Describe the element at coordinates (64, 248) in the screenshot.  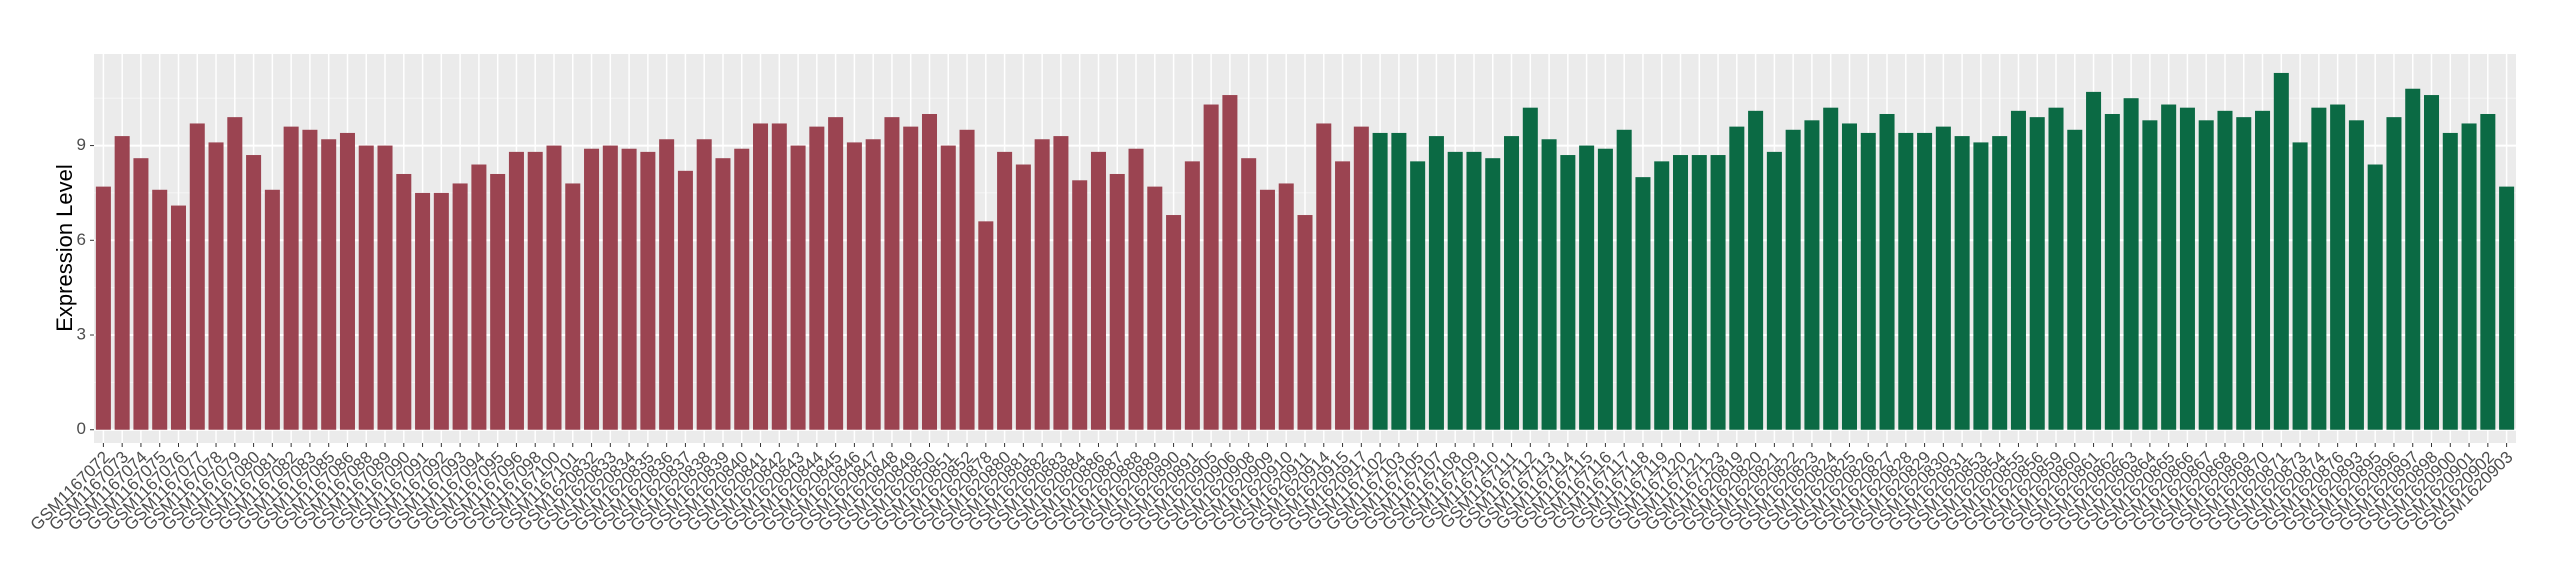
I see `y-axis-title: Expression Level` at that location.